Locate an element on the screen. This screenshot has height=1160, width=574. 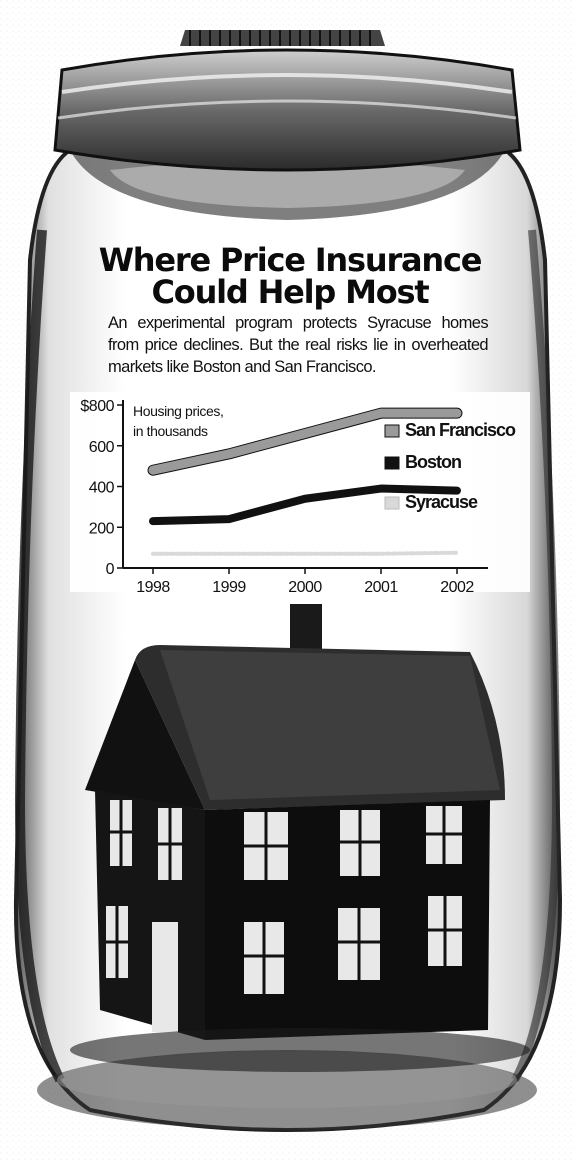
headline: Where Price Insurance Could Help Most is located at coordinates (290, 276).